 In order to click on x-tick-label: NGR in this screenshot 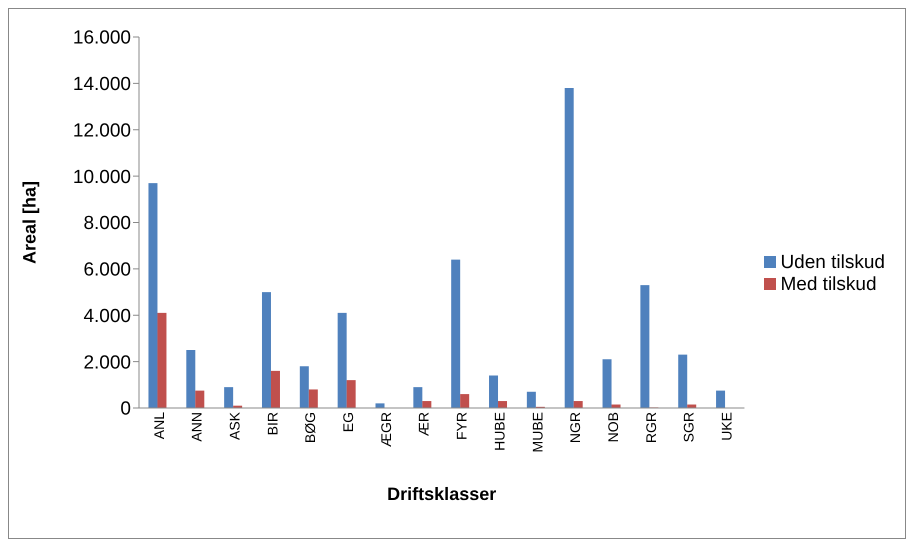, I will do `click(575, 428)`.